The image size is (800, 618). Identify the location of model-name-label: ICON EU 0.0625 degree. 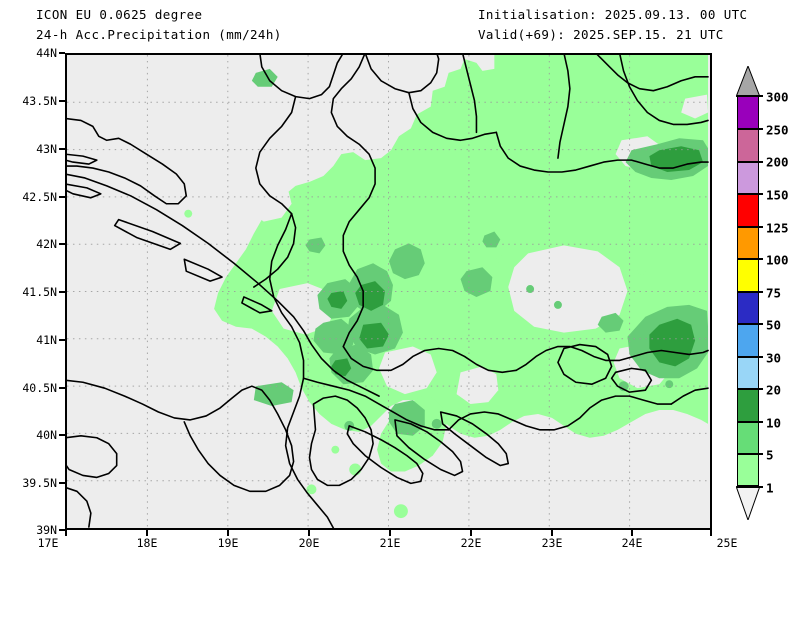
(119, 14).